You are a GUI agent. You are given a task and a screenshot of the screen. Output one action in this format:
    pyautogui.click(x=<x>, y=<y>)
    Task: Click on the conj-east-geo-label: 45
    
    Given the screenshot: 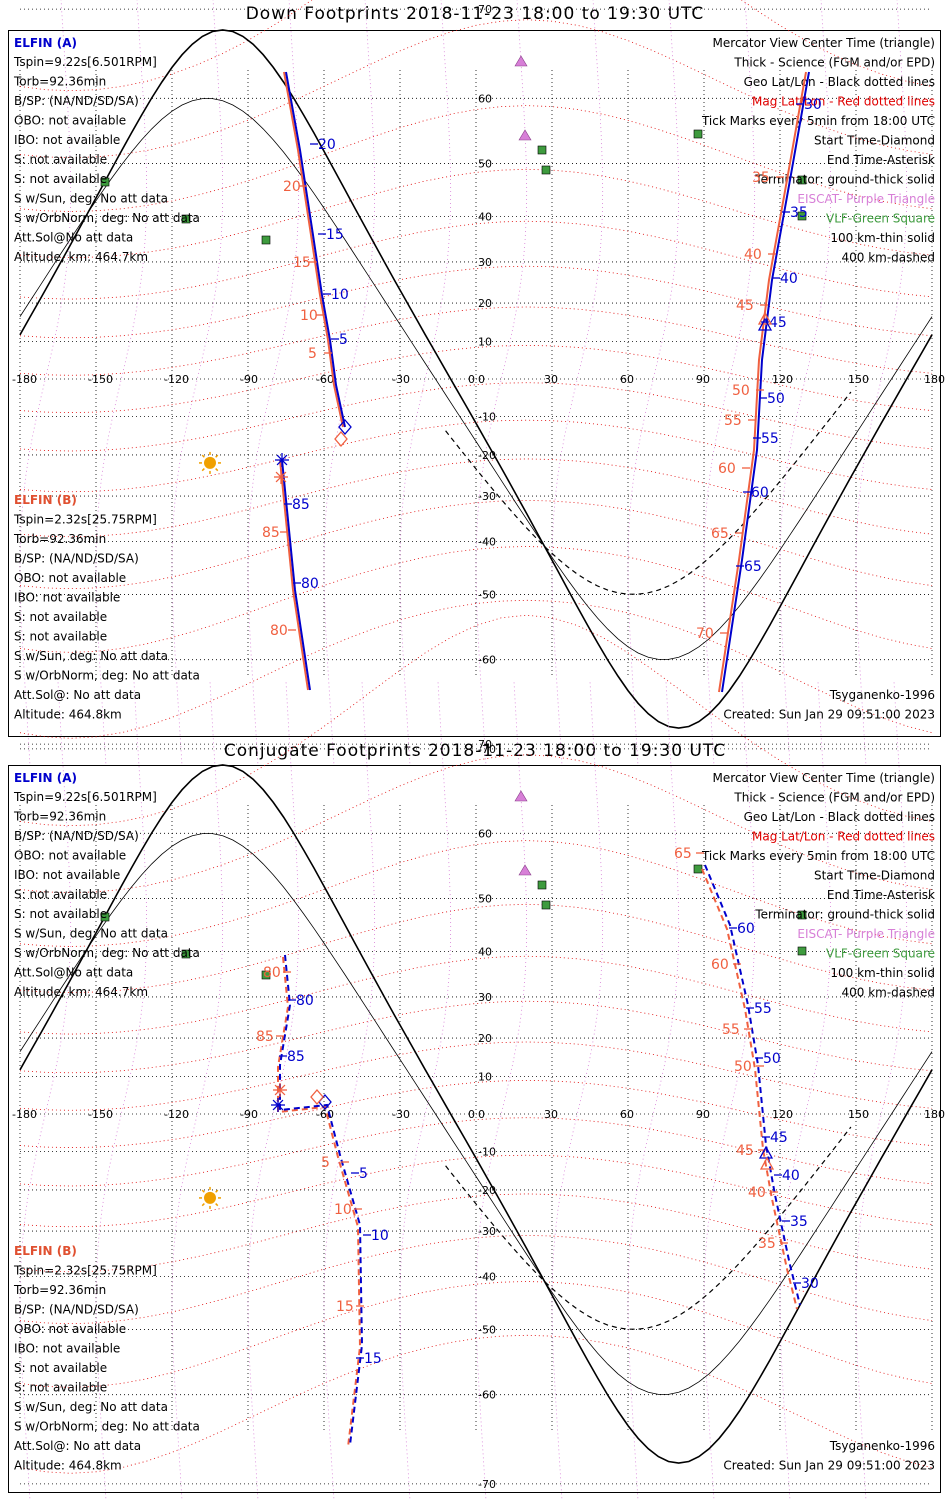 What is the action you would take?
    pyautogui.click(x=779, y=1138)
    